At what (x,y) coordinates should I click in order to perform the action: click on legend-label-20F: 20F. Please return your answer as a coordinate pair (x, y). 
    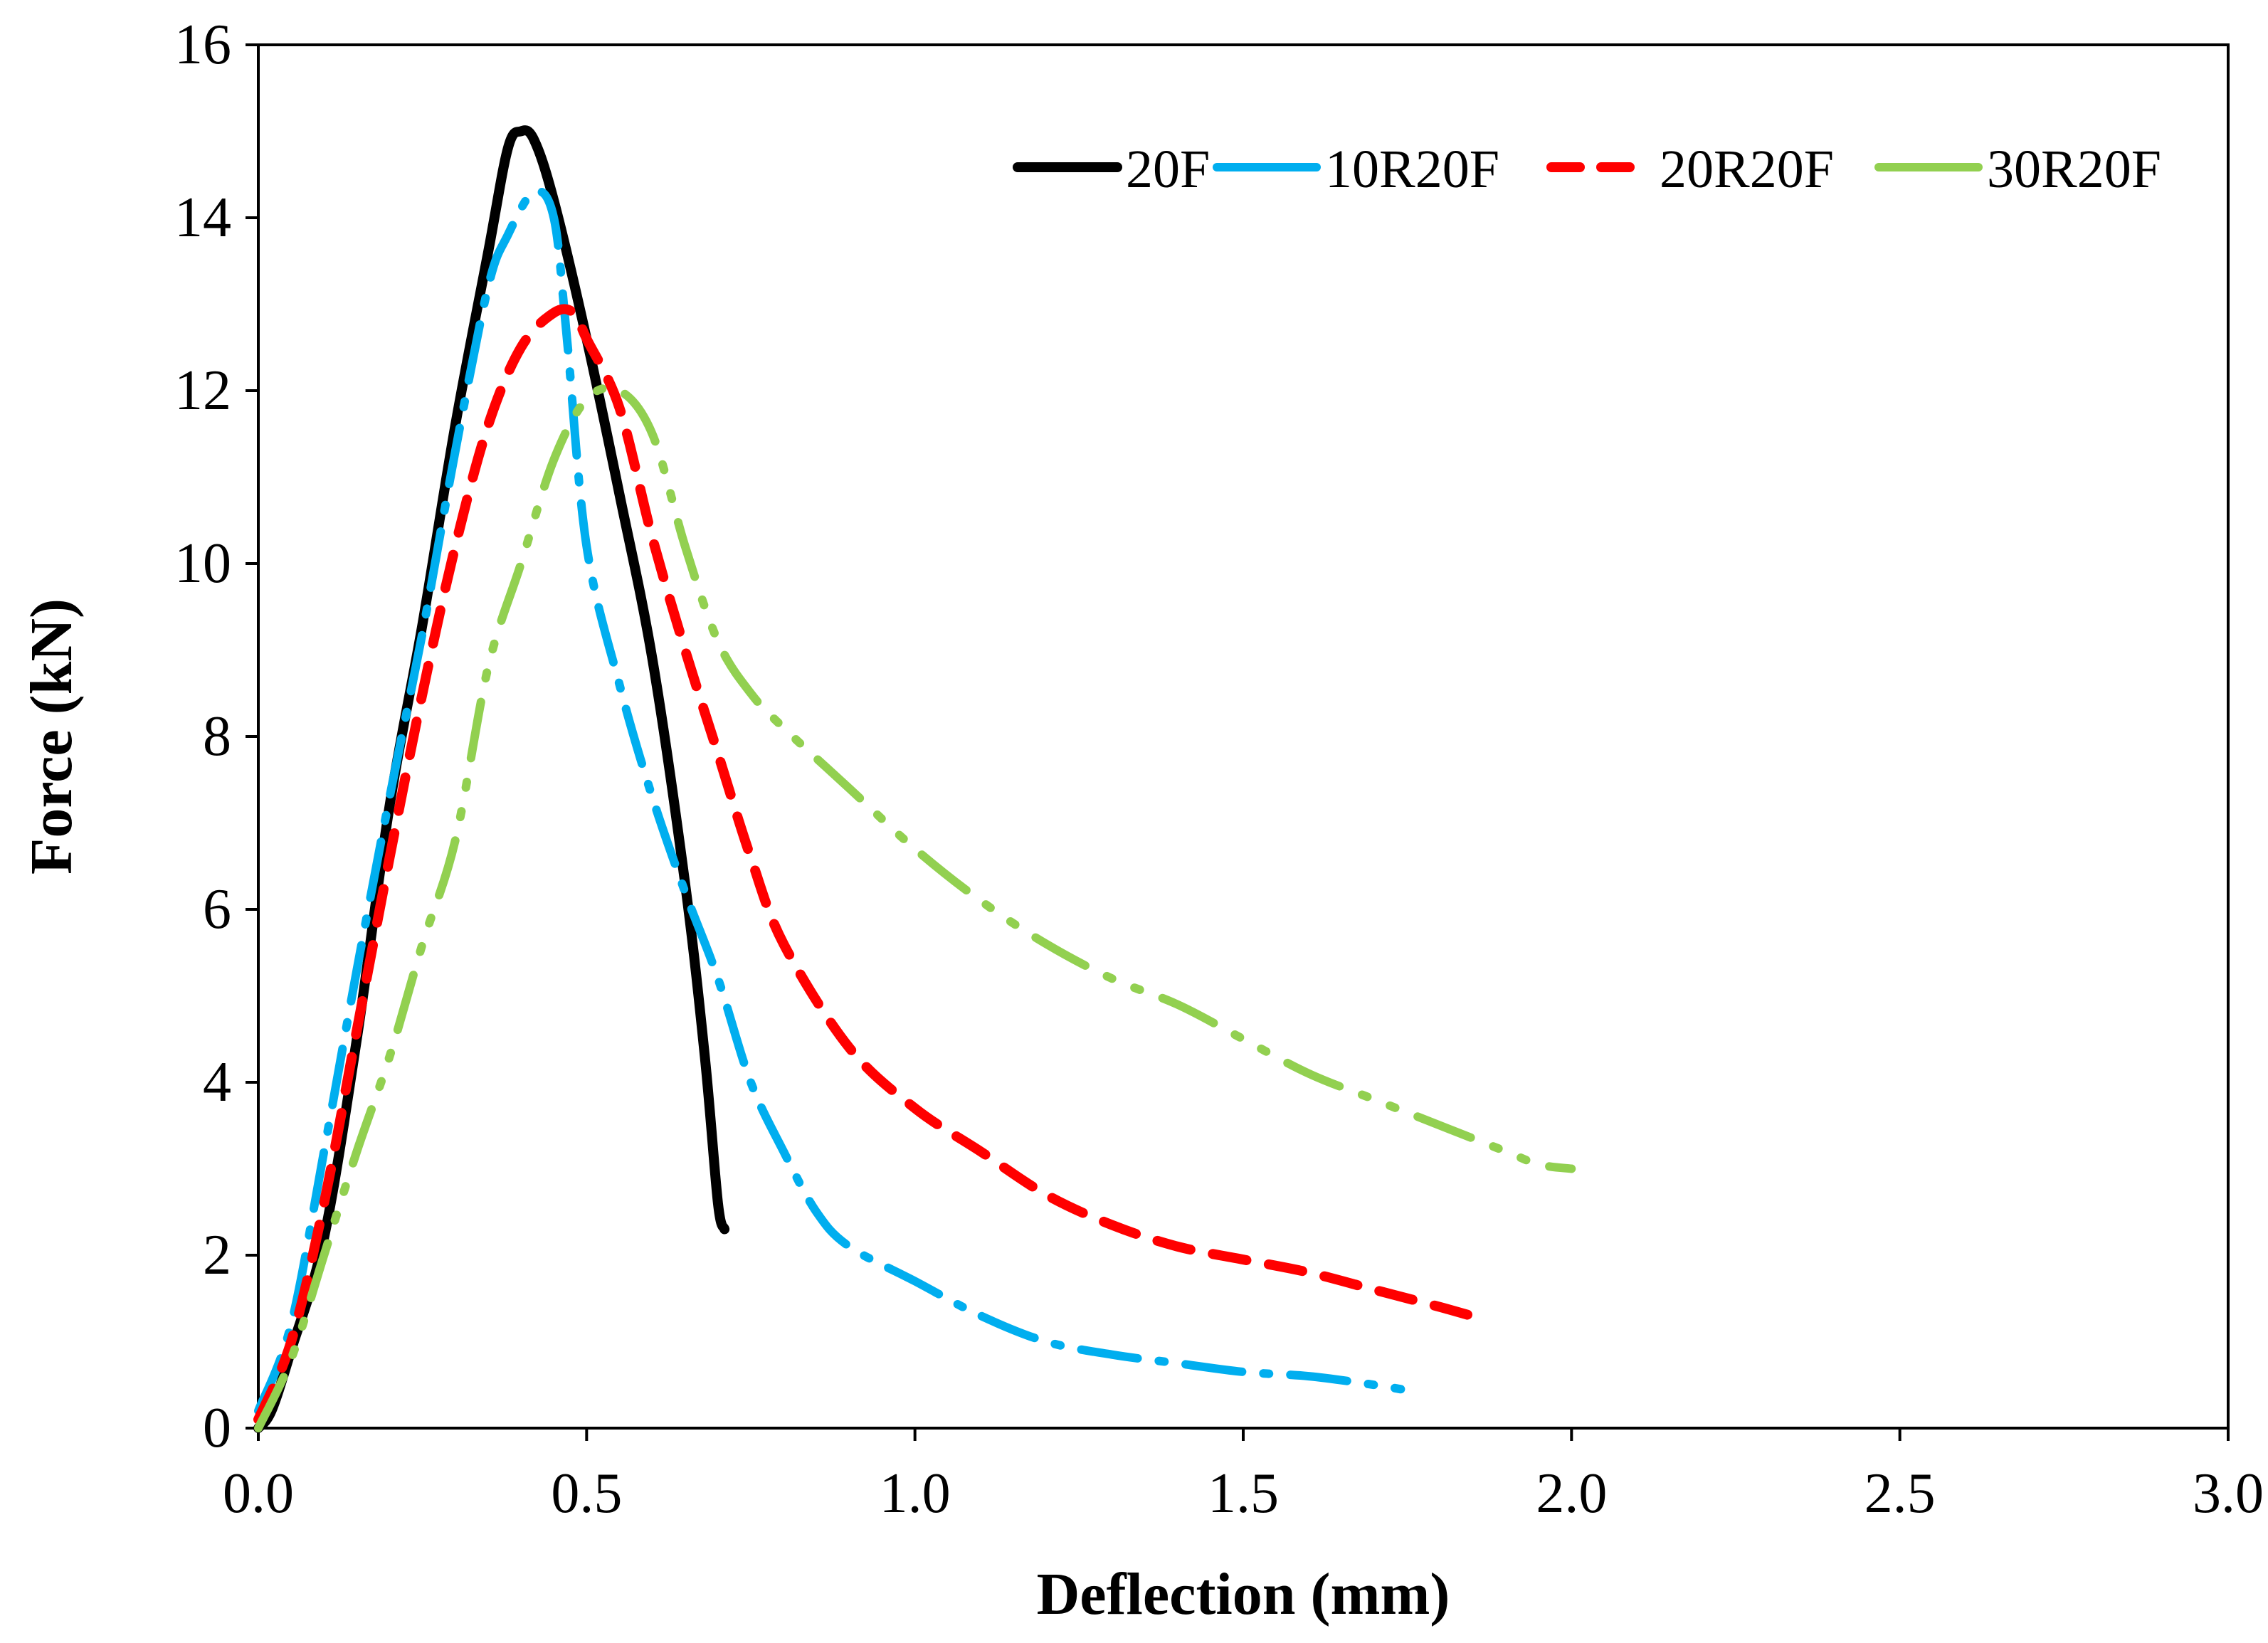
    Looking at the image, I should click on (1168, 169).